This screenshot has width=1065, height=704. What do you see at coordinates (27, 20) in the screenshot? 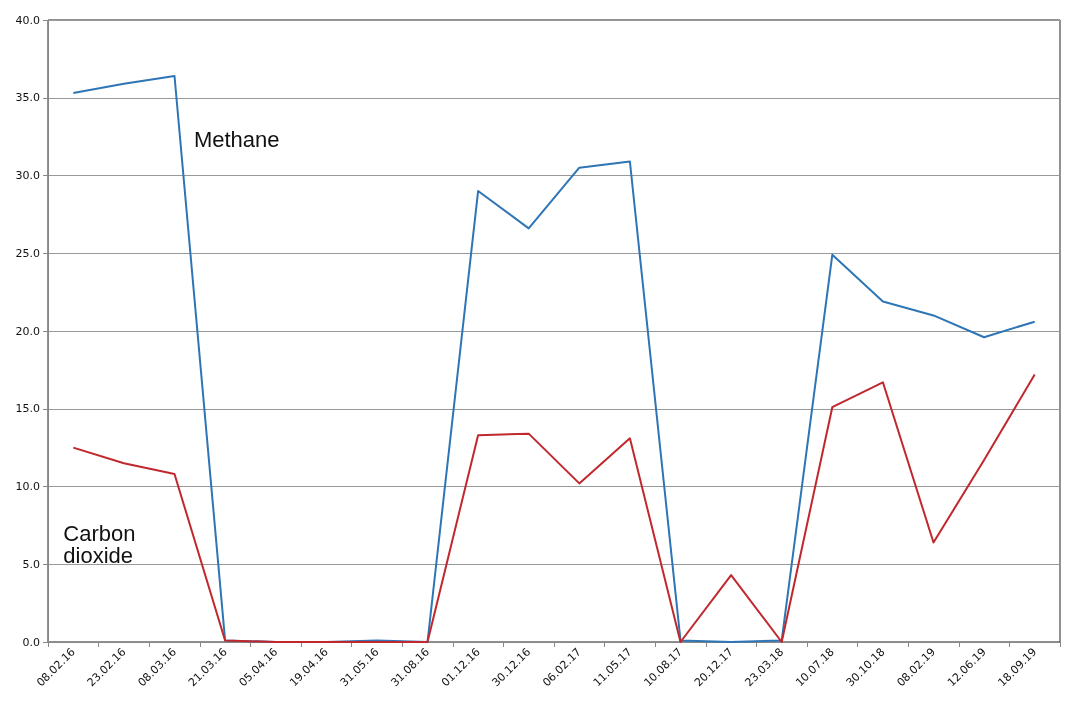
I see `y-tick-label: 40.0` at bounding box center [27, 20].